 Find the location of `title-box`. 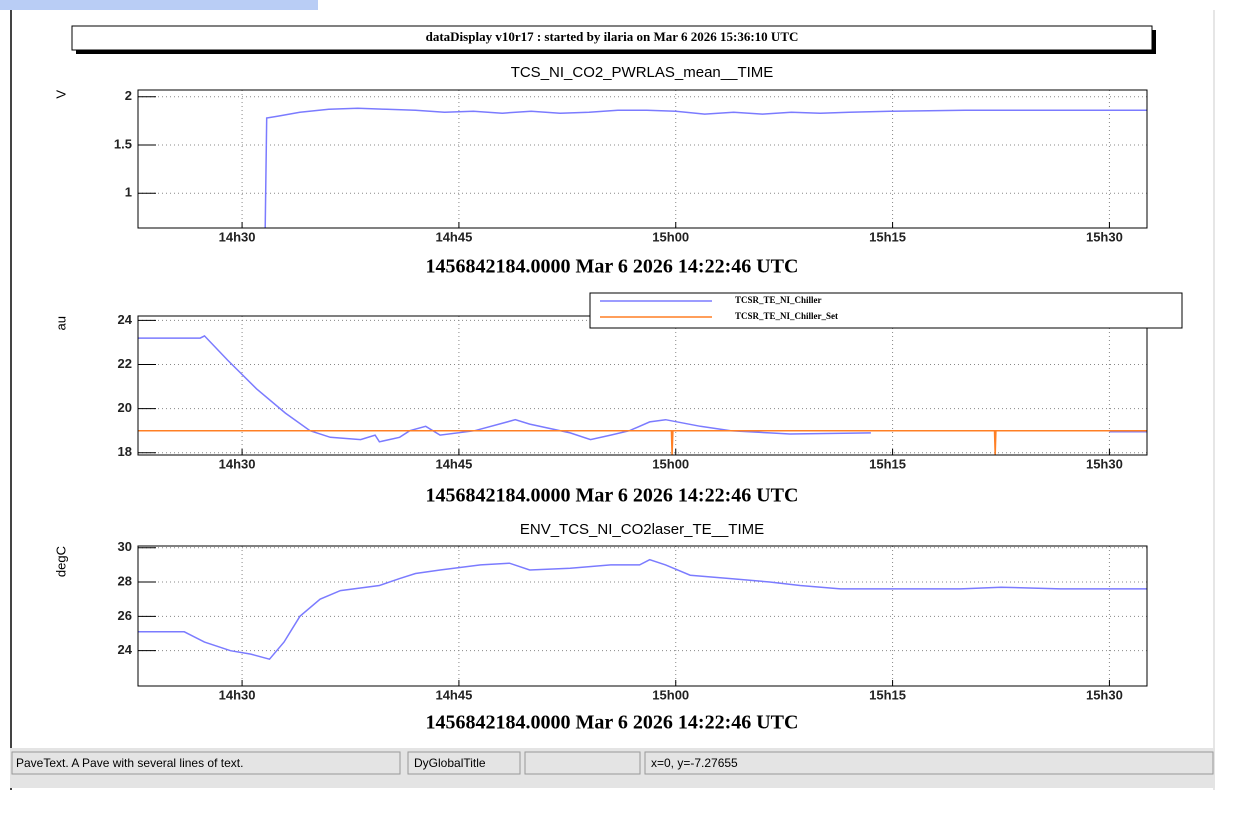

title-box is located at coordinates (612, 38).